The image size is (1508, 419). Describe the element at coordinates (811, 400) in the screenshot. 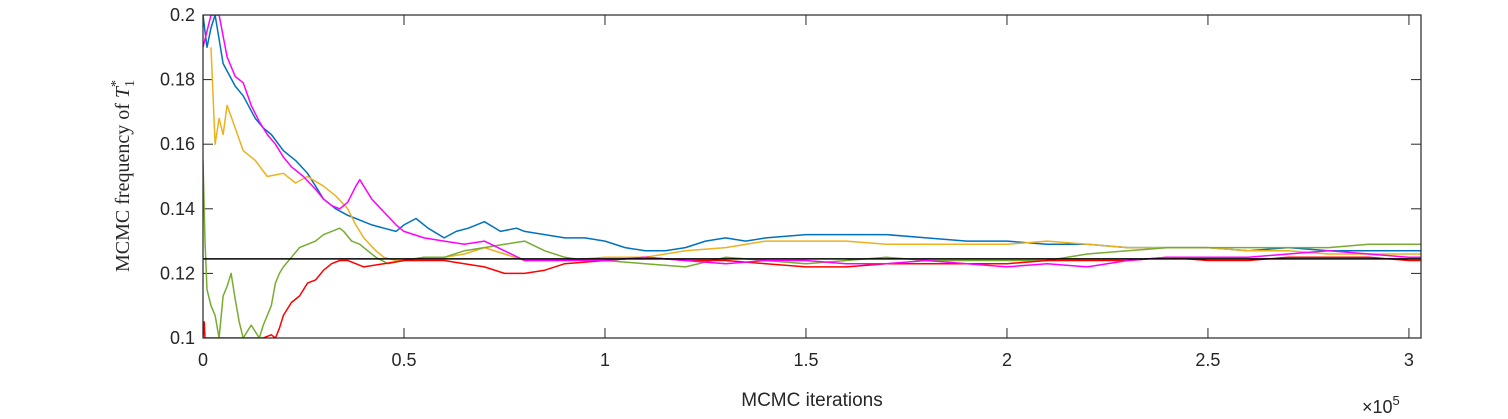

I see `x-axis-label: MCMC iterations` at that location.